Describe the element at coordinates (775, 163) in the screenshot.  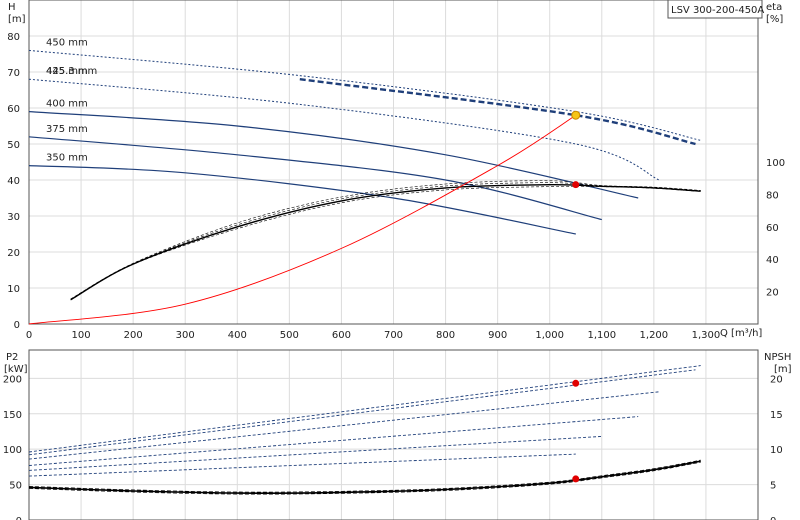
I see `y-tick-label-right: 100` at that location.